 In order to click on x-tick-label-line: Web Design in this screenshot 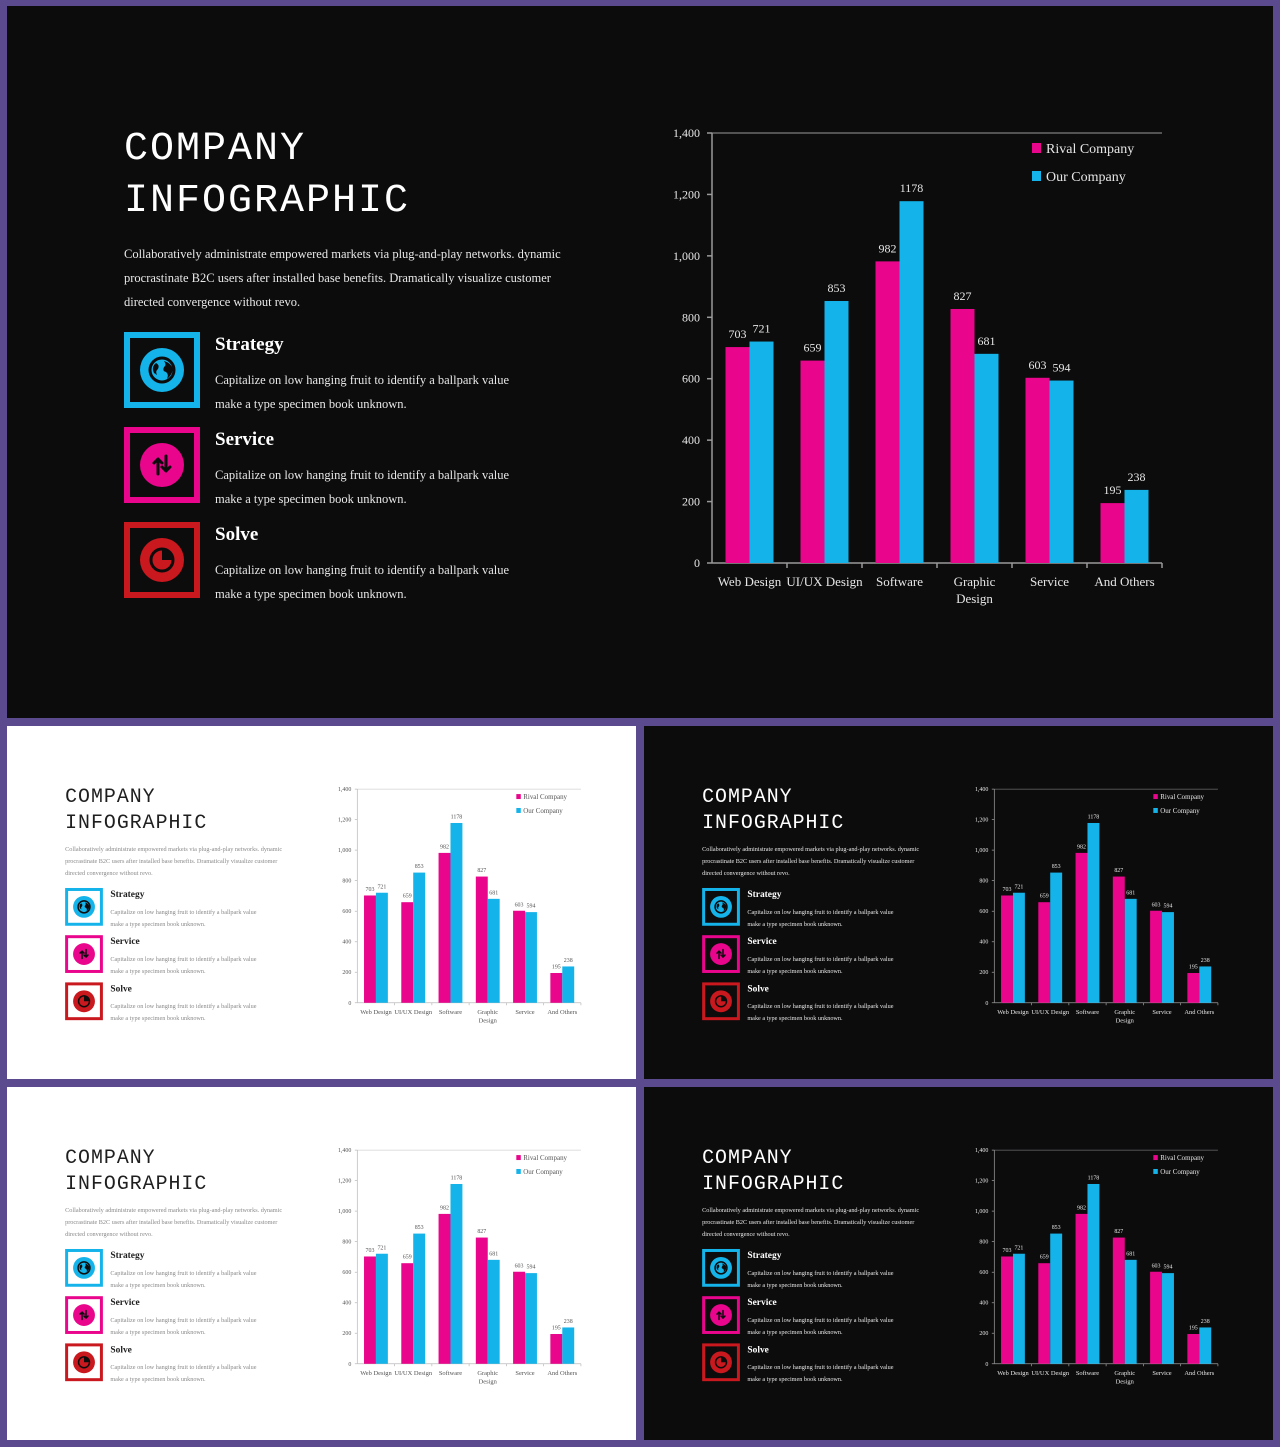, I will do `click(750, 581)`.